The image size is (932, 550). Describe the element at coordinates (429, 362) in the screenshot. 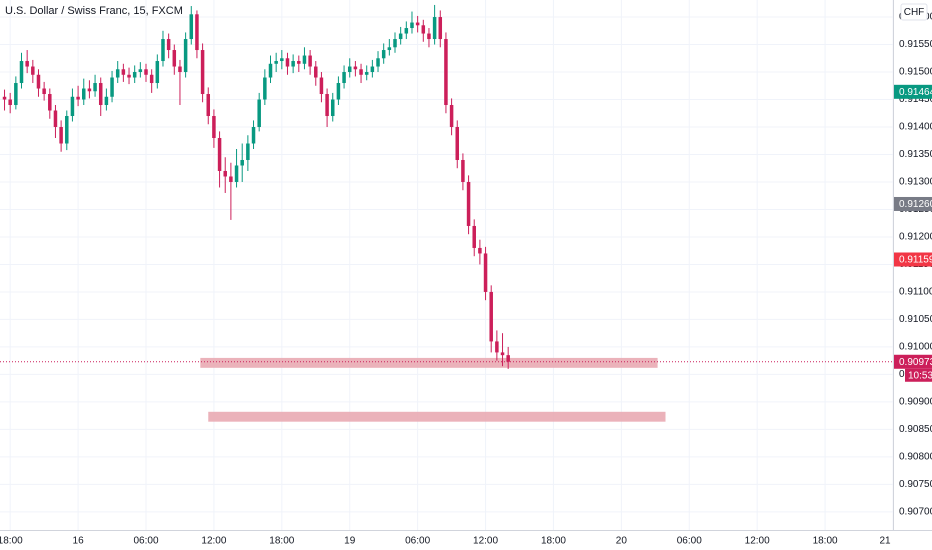

I see `support-zone` at that location.